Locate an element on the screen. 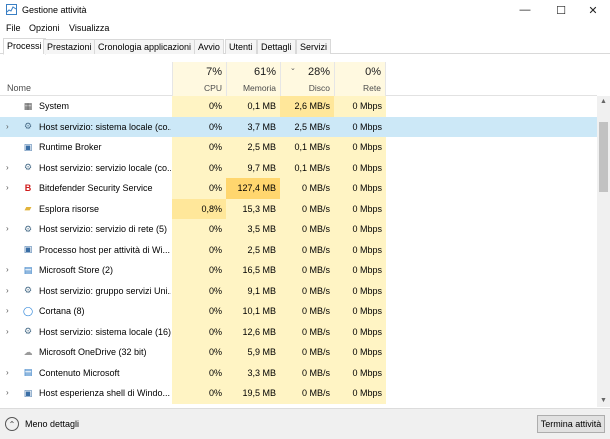 This screenshot has width=610, height=439. scroll-down-icon: ▼ is located at coordinates (603, 400).